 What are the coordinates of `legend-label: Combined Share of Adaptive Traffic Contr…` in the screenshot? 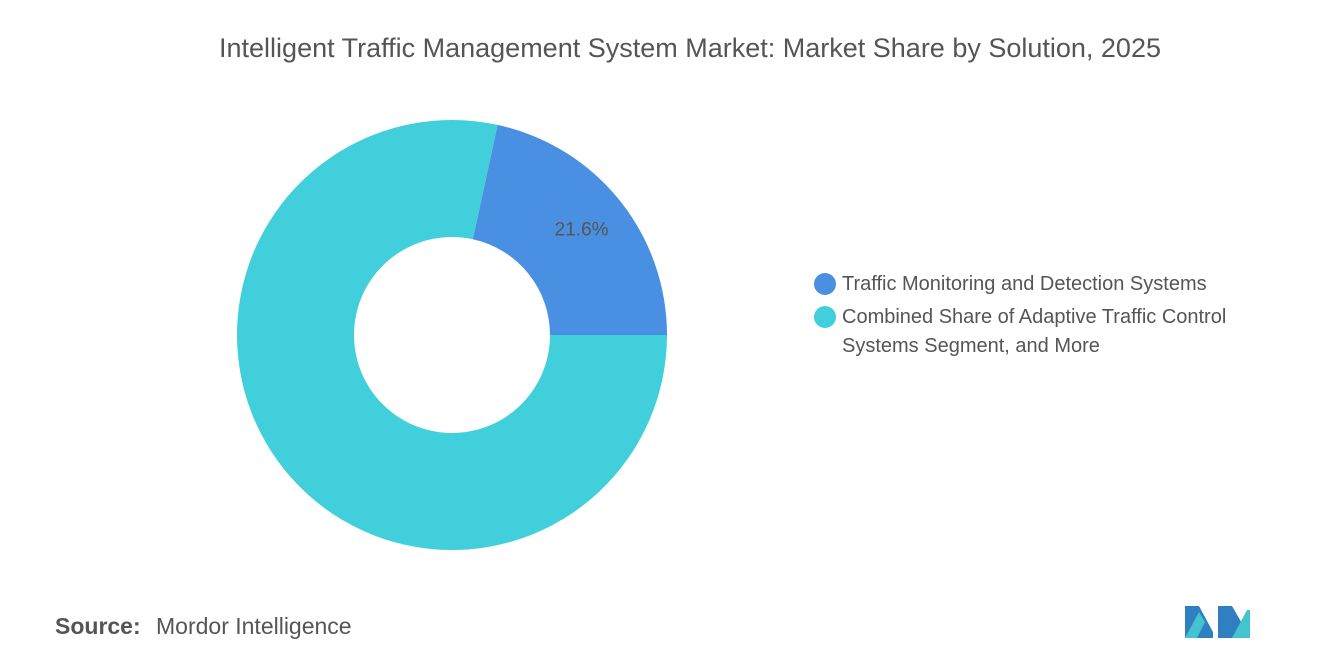 It's located at (1034, 331).